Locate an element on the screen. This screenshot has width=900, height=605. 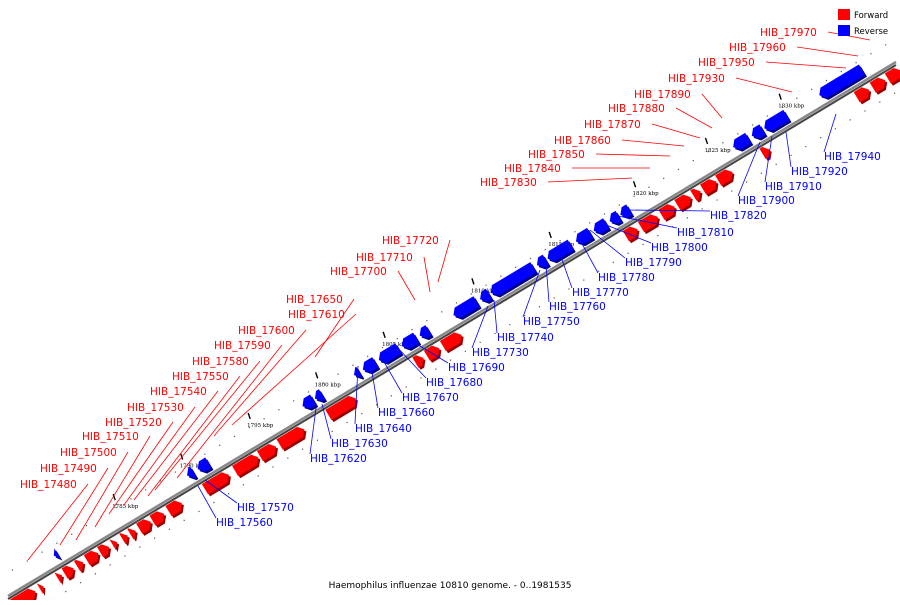
forward-gene-label: HIB_17840 is located at coordinates (532, 169).